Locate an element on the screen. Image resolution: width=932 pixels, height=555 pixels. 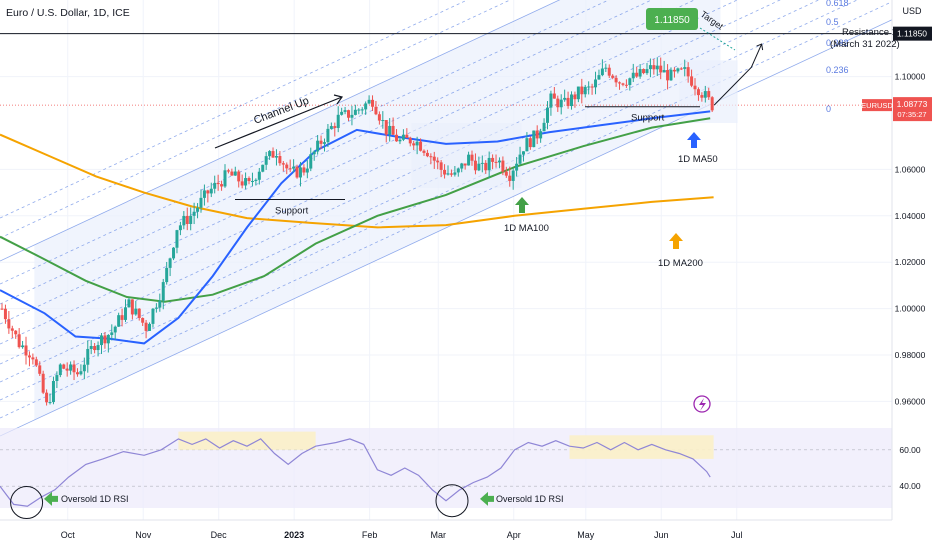
zone-highlight is located at coordinates (466, 155).